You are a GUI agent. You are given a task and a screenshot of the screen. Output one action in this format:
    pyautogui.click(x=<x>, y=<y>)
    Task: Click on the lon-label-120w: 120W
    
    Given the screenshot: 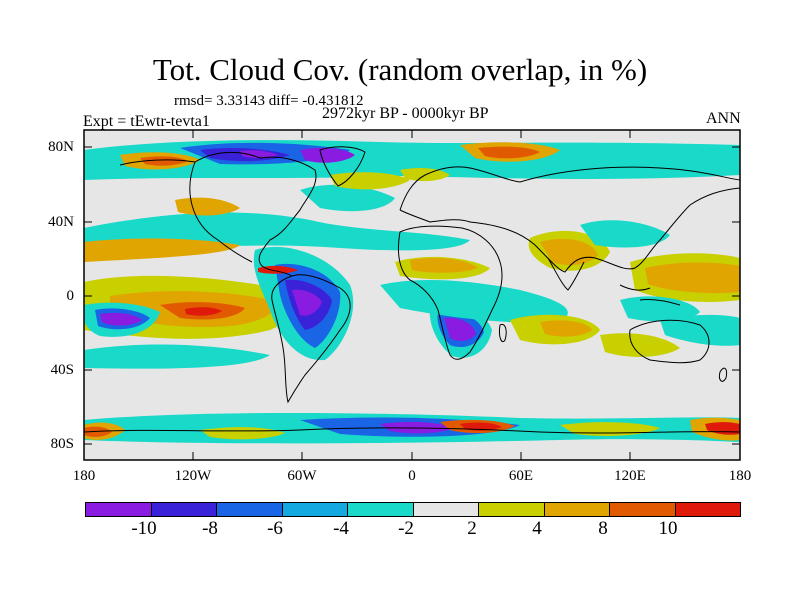 What is the action you would take?
    pyautogui.click(x=193, y=476)
    